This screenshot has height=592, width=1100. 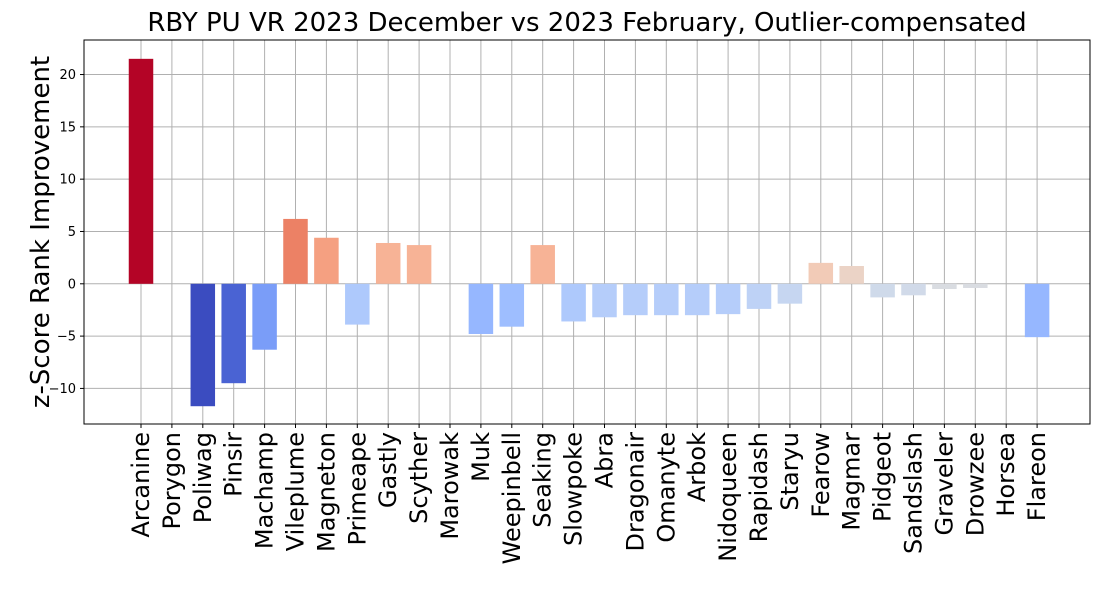 I want to click on x-tick-label-dragonair: Dragonair, so click(x=635, y=492).